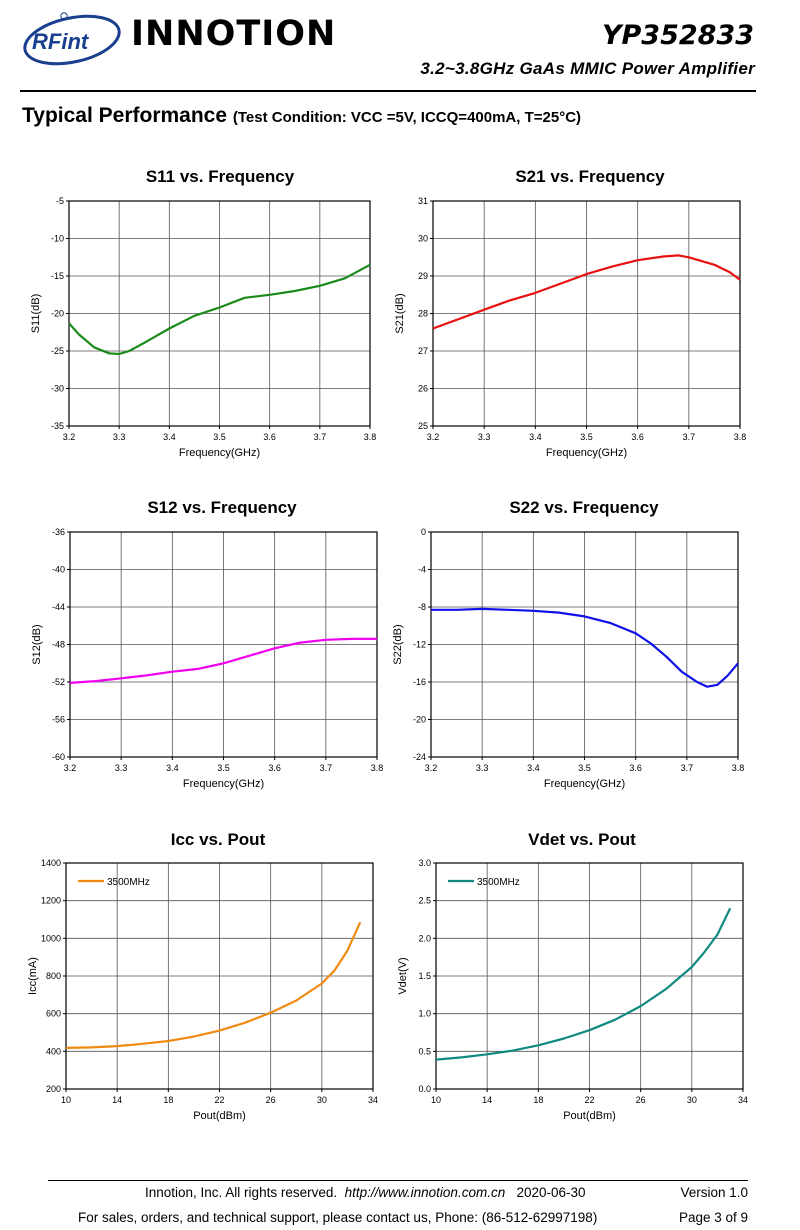 This screenshot has width=800, height=1230. I want to click on icc-xtick-label: 34, so click(373, 1100).